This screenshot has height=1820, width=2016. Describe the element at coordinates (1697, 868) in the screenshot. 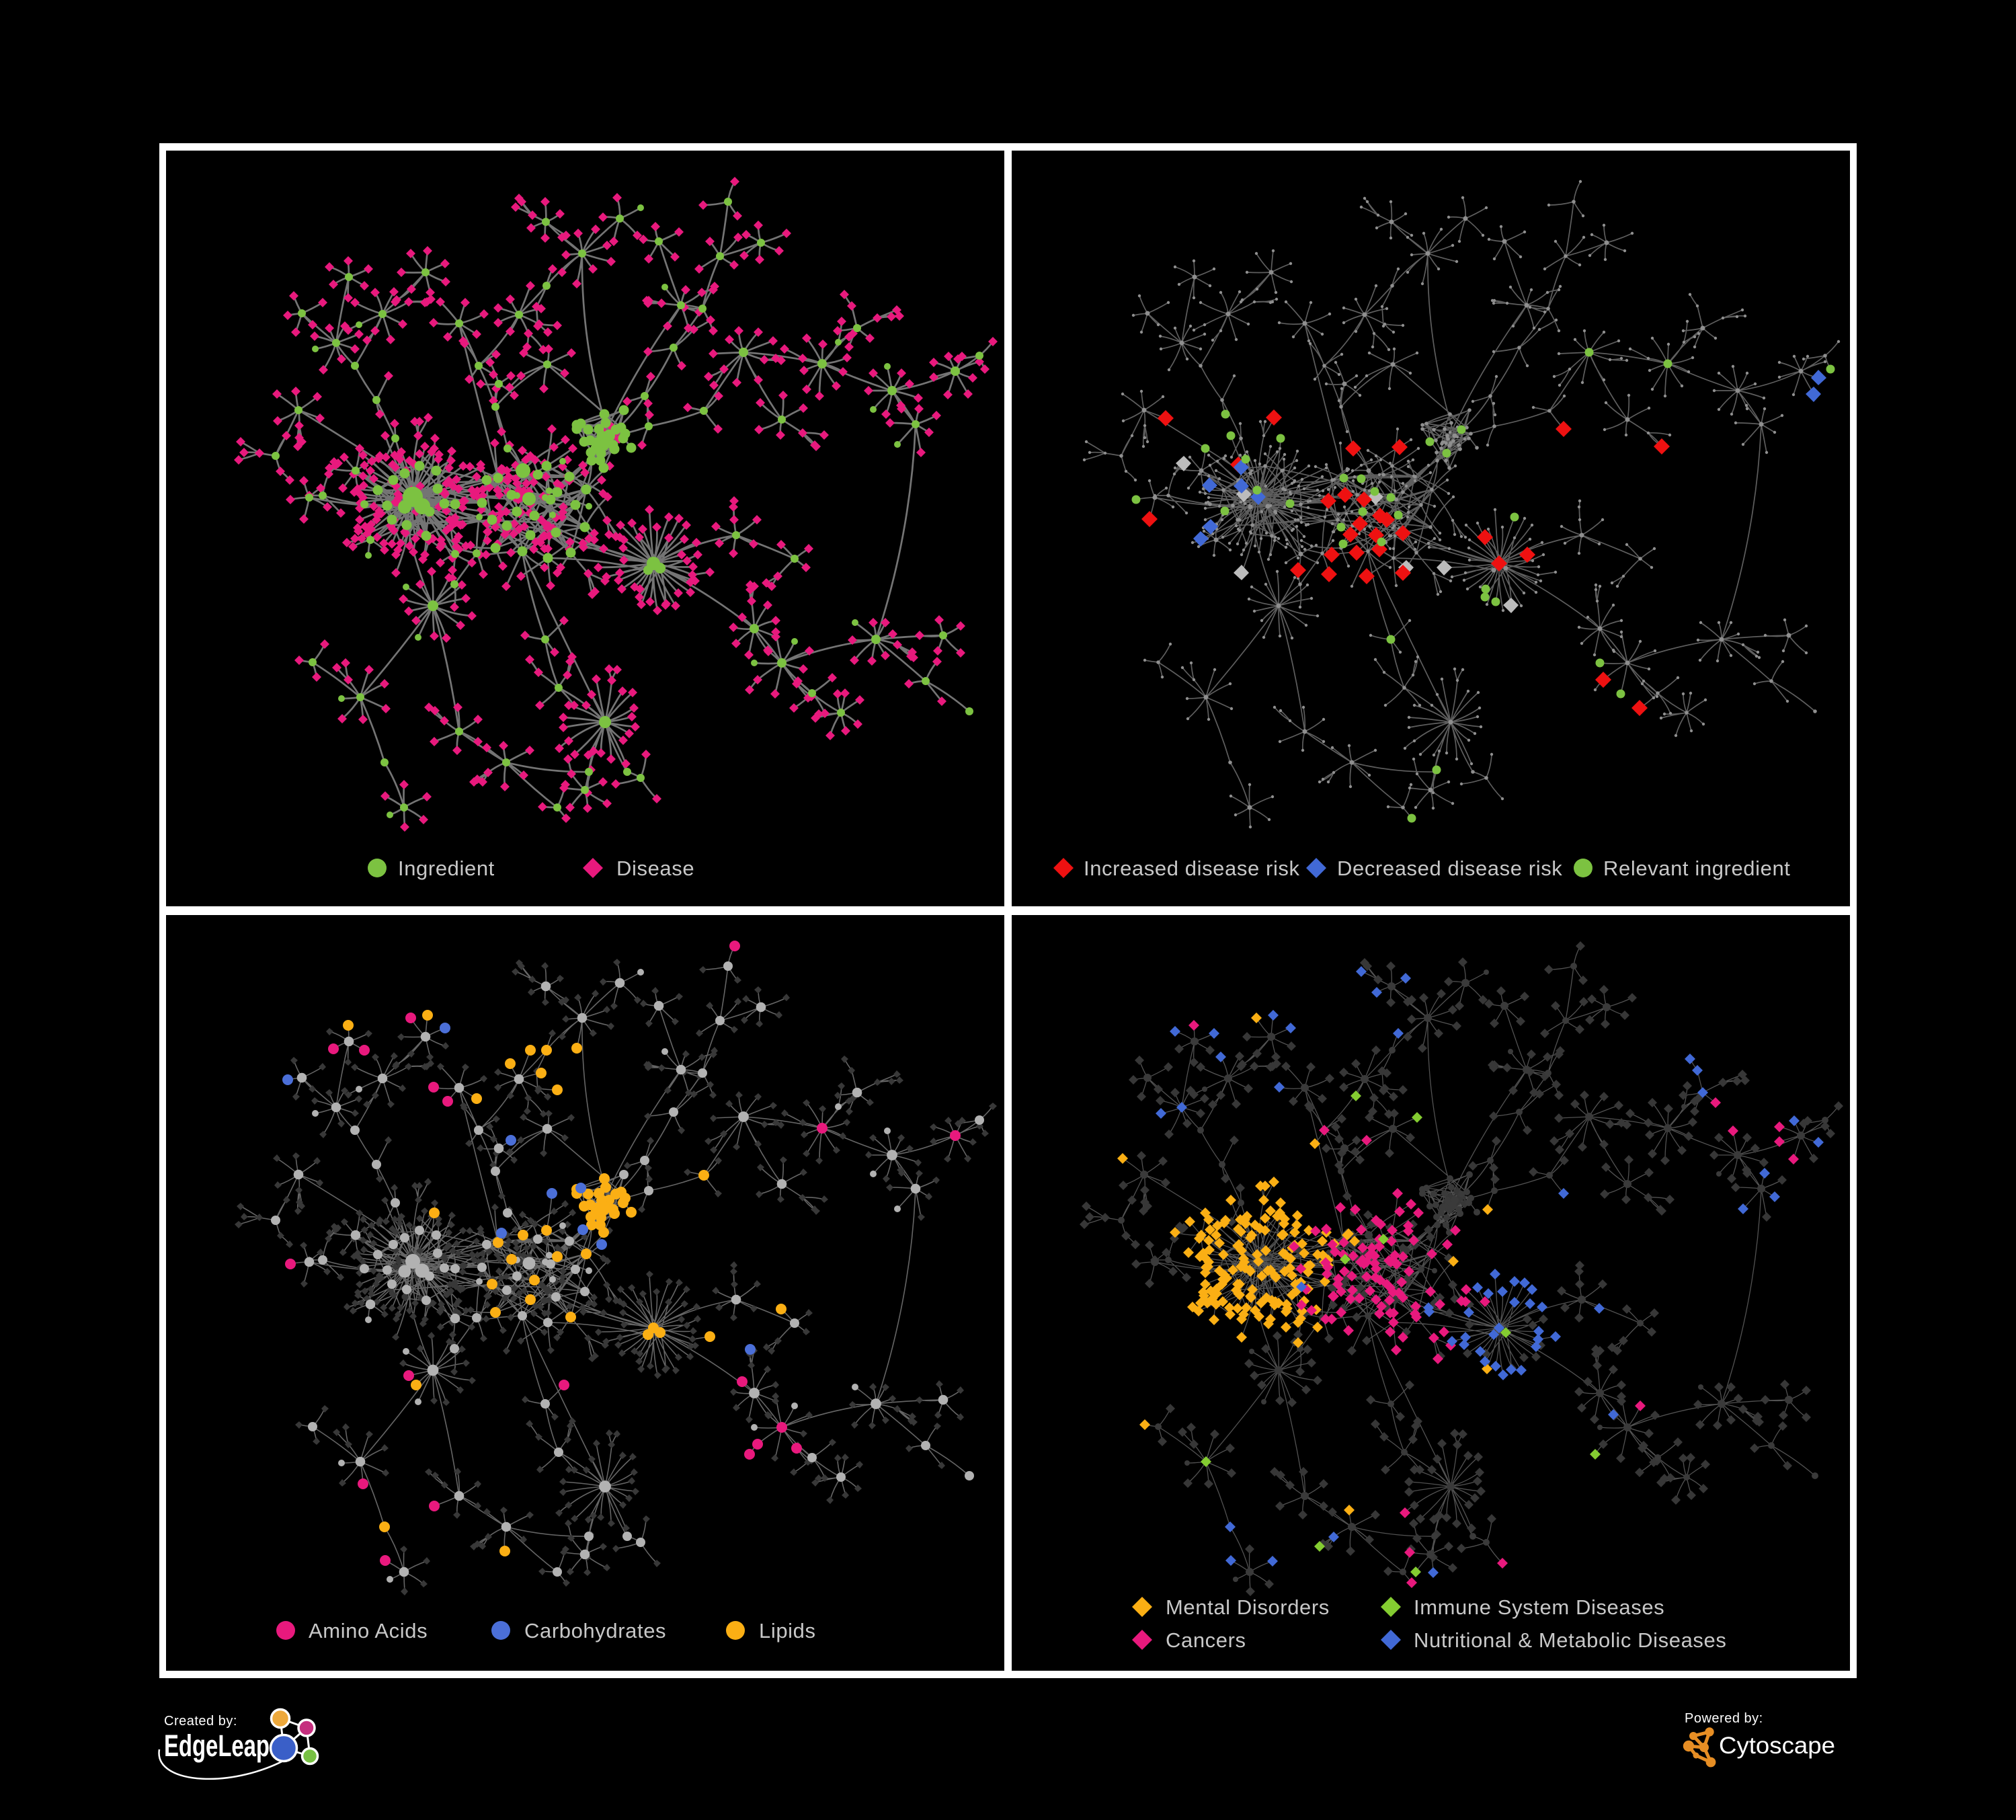

I see `svg-text: Relevant ingredient` at that location.